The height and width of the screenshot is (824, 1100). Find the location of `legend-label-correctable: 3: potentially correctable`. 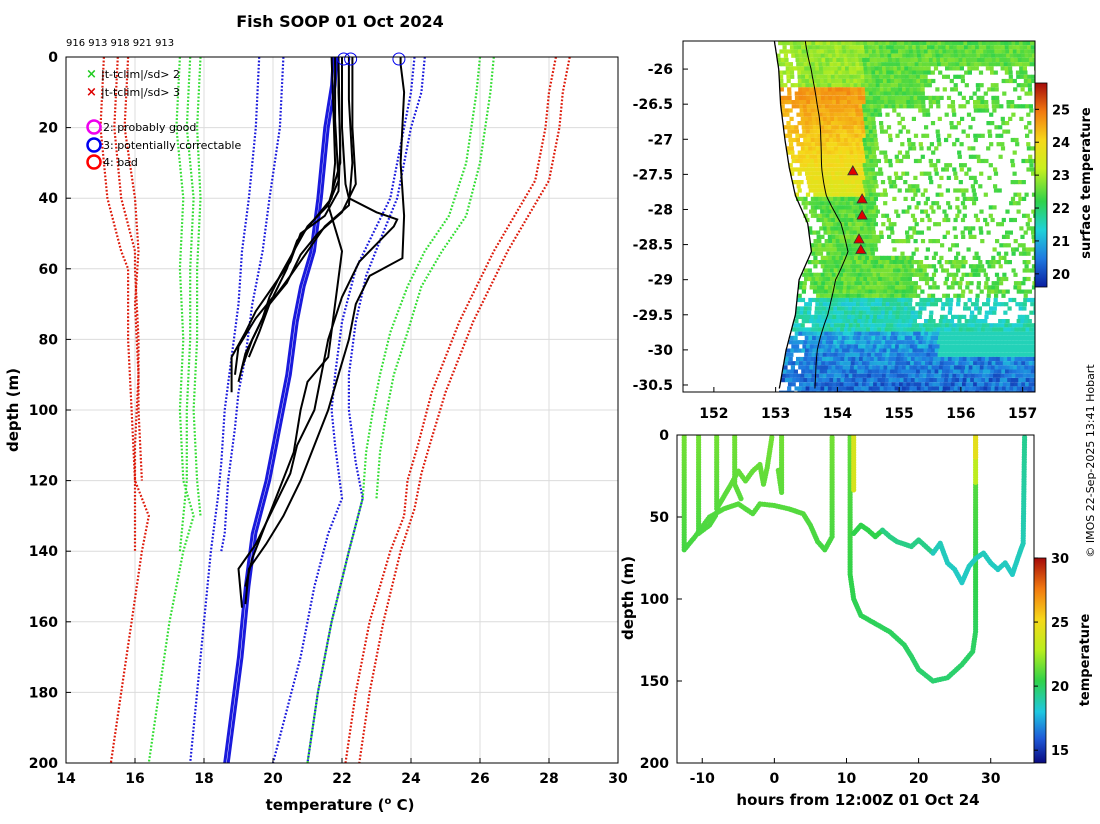

legend-label-correctable: 3: potentially correctable is located at coordinates (172, 145).